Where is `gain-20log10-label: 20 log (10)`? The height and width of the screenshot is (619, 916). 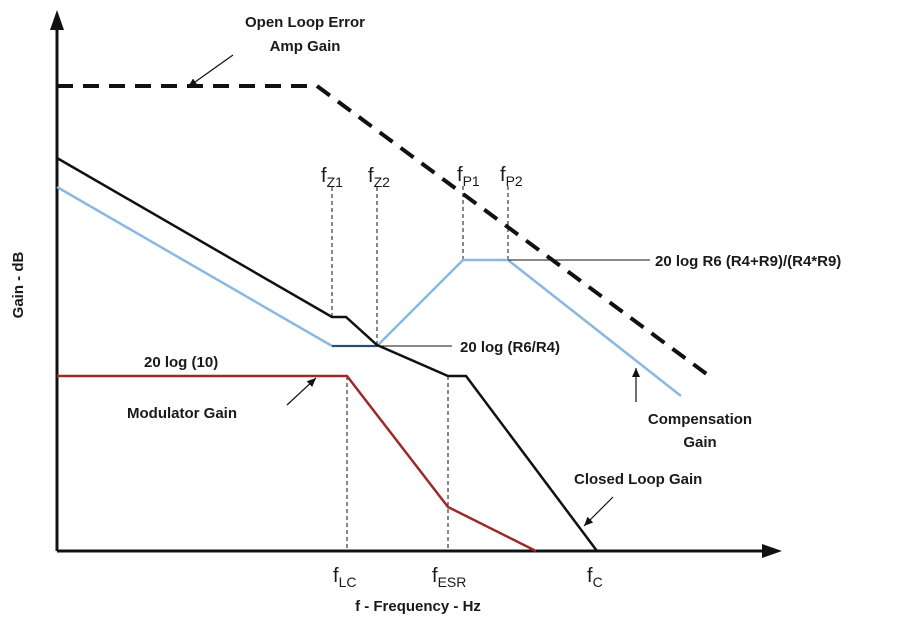 gain-20log10-label: 20 log (10) is located at coordinates (181, 362).